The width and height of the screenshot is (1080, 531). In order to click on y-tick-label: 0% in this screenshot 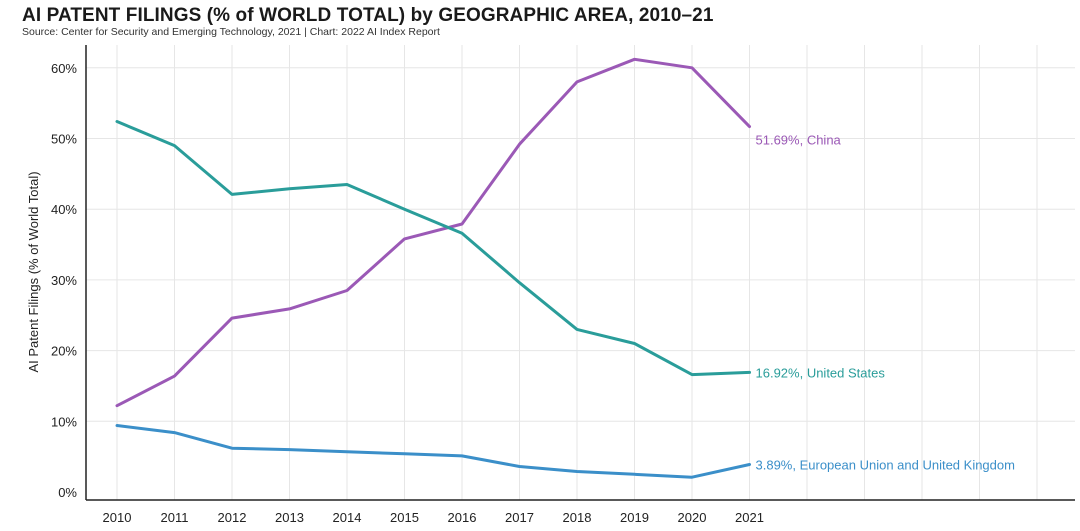, I will do `click(67, 492)`.